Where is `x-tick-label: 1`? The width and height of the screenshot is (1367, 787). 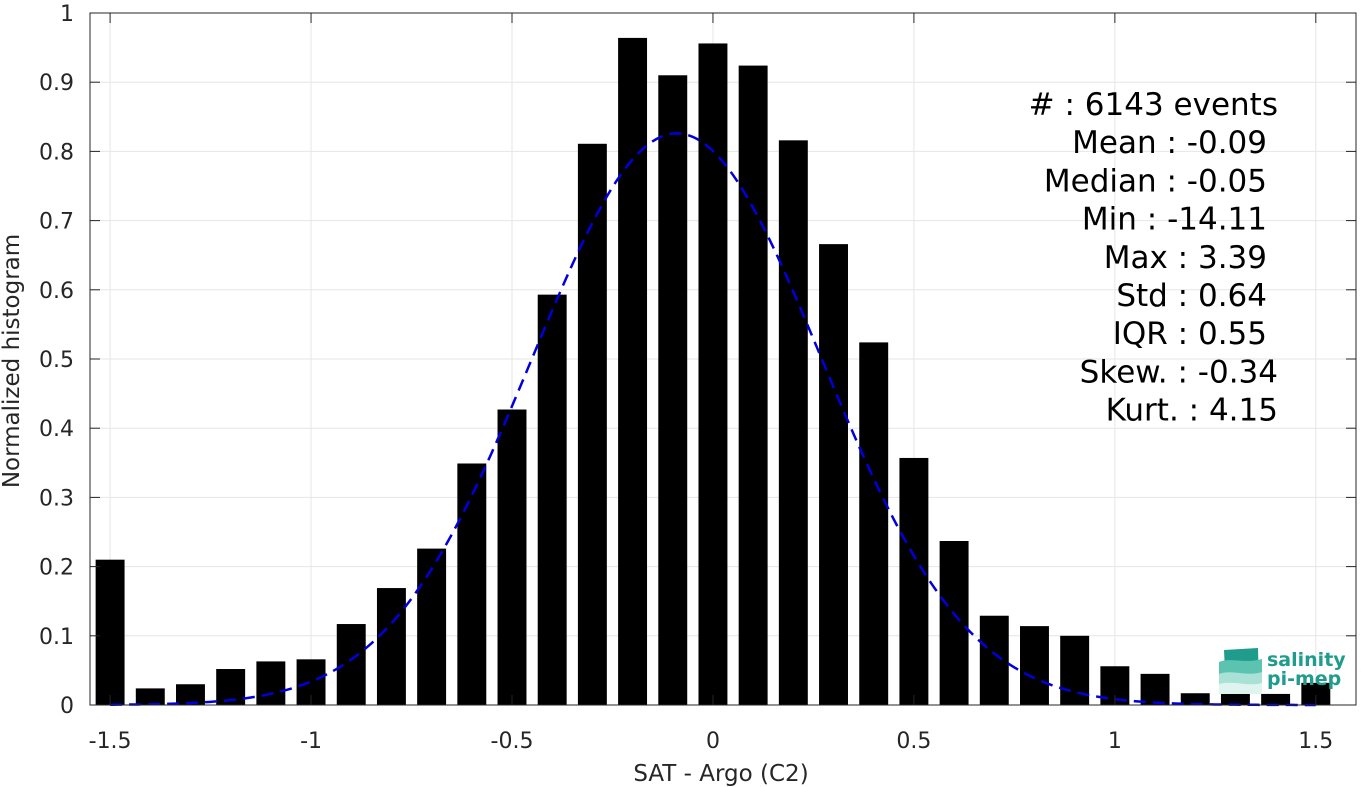 x-tick-label: 1 is located at coordinates (1115, 741).